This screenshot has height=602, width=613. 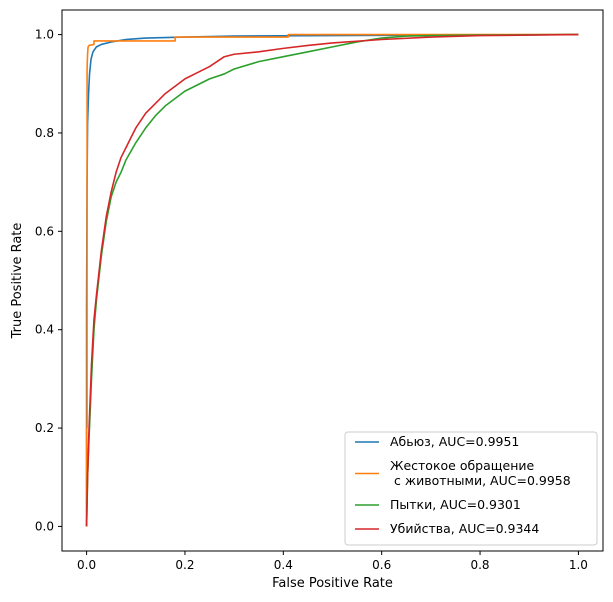 I want to click on y-tick-label: 0.2, so click(x=44, y=428).